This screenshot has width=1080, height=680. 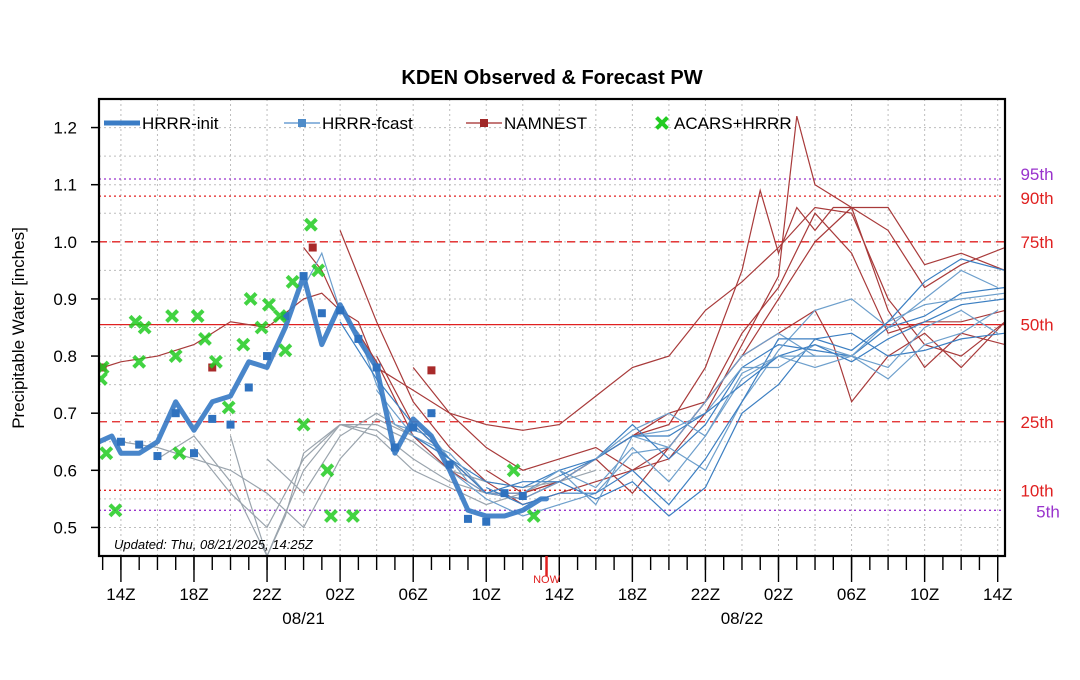 I want to click on percentile-labels: 95th 90th 75th 50th 25th 10th 5th, so click(x=1039, y=343).